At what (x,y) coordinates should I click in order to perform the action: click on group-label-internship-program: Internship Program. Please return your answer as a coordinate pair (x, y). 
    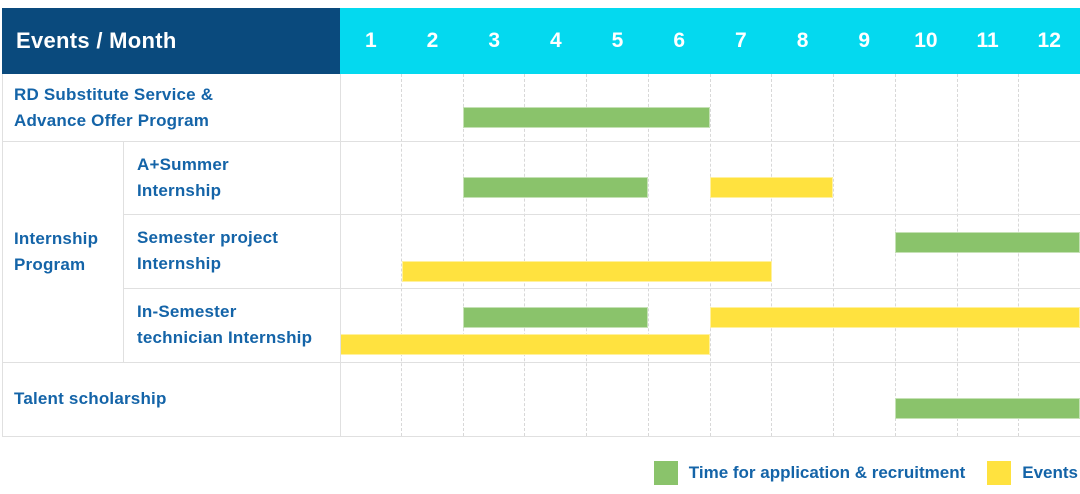
    Looking at the image, I should click on (56, 251).